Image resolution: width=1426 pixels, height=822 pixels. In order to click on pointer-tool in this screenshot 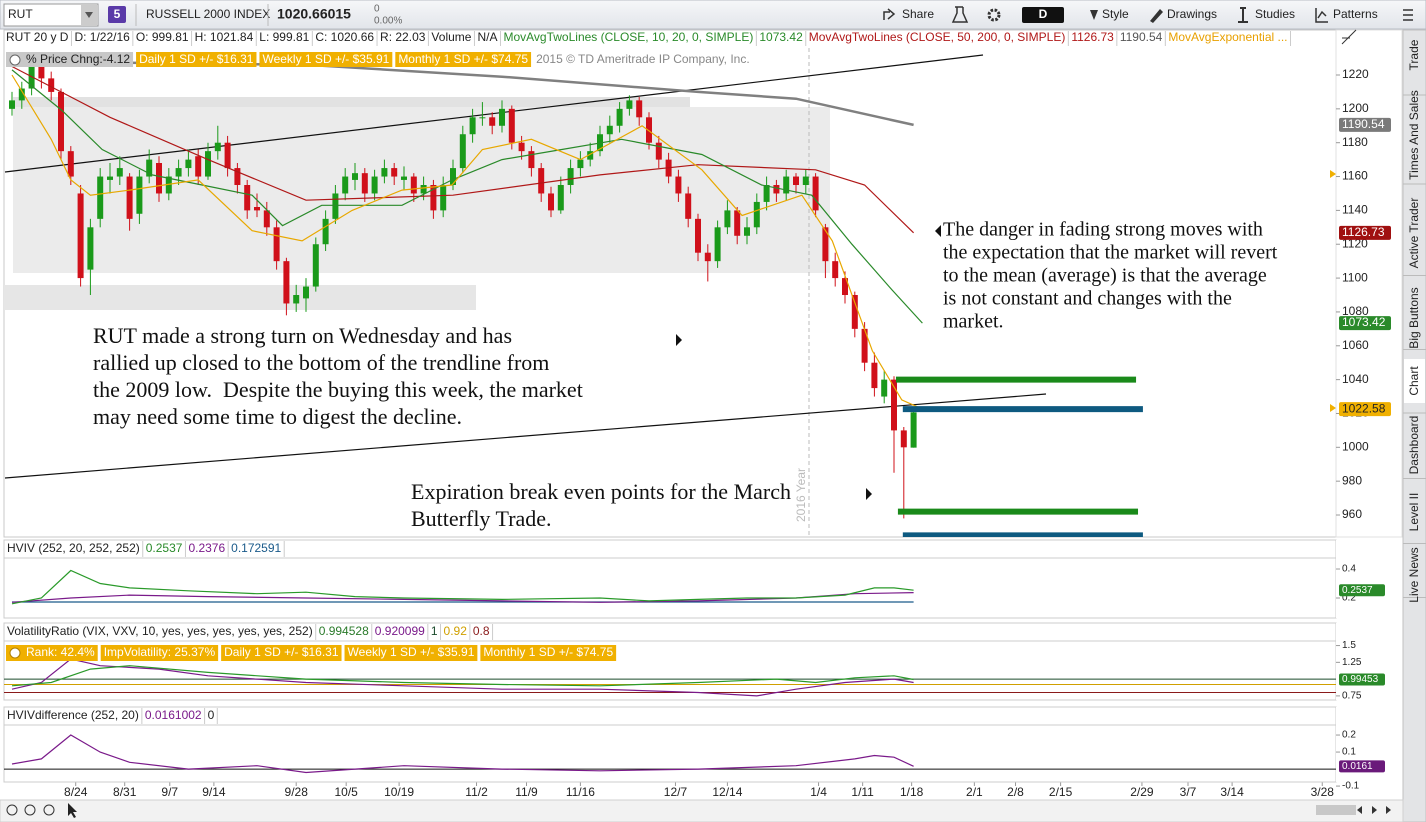, I will do `click(72, 810)`.